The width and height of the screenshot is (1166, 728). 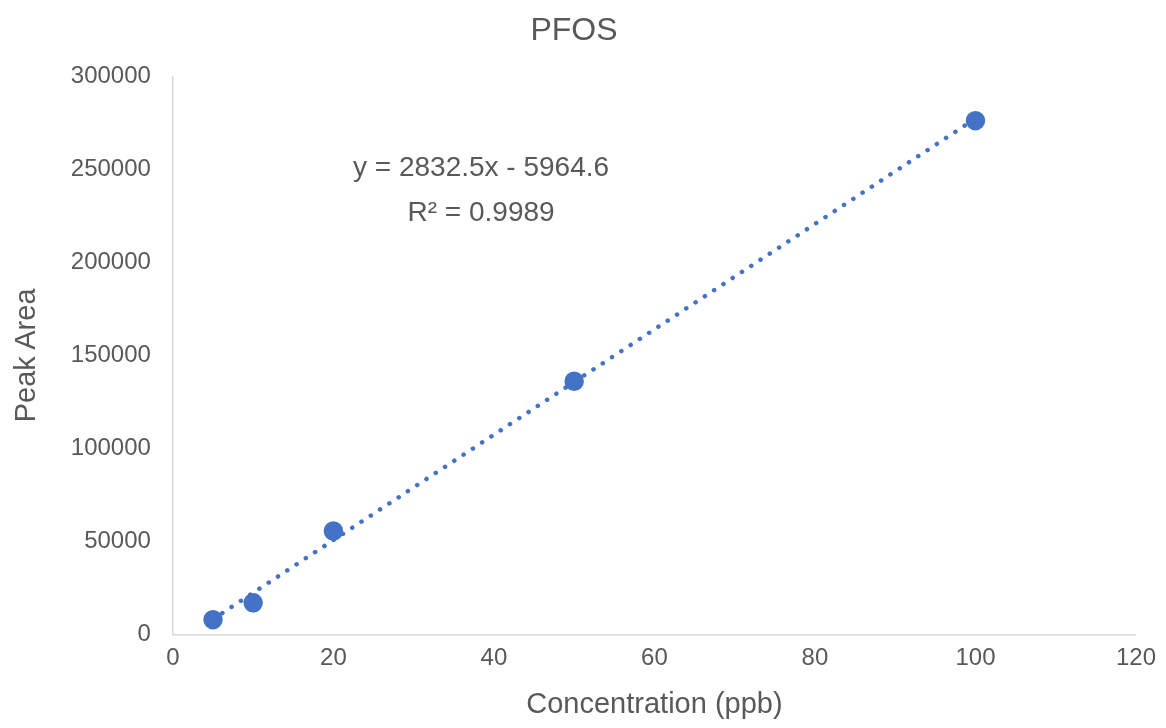 I want to click on x-tick-label: 100, so click(x=975, y=657).